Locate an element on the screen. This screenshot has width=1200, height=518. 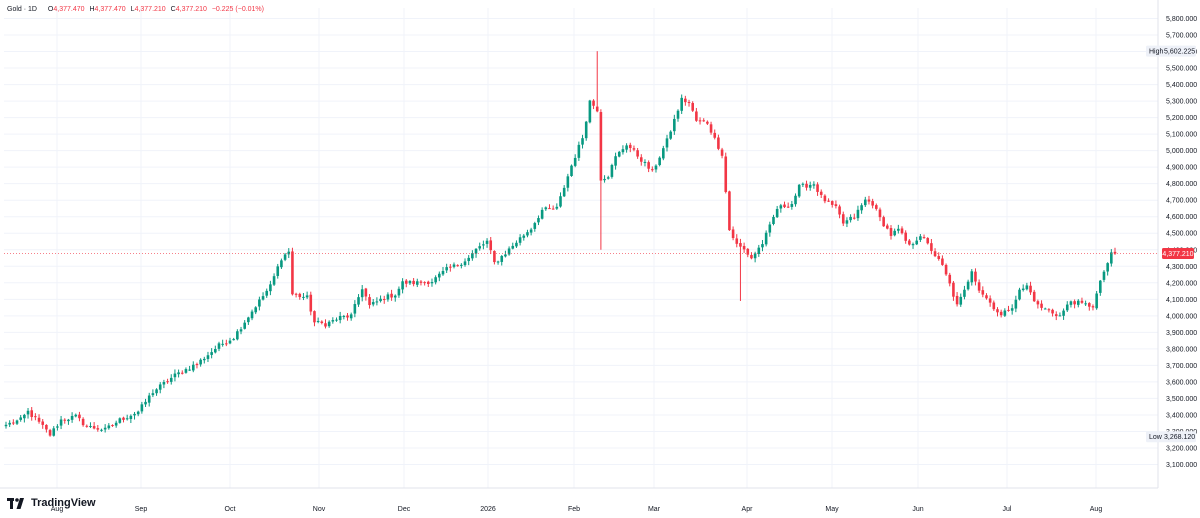
y-tick-label: 5,700.000 is located at coordinates (1181, 36).